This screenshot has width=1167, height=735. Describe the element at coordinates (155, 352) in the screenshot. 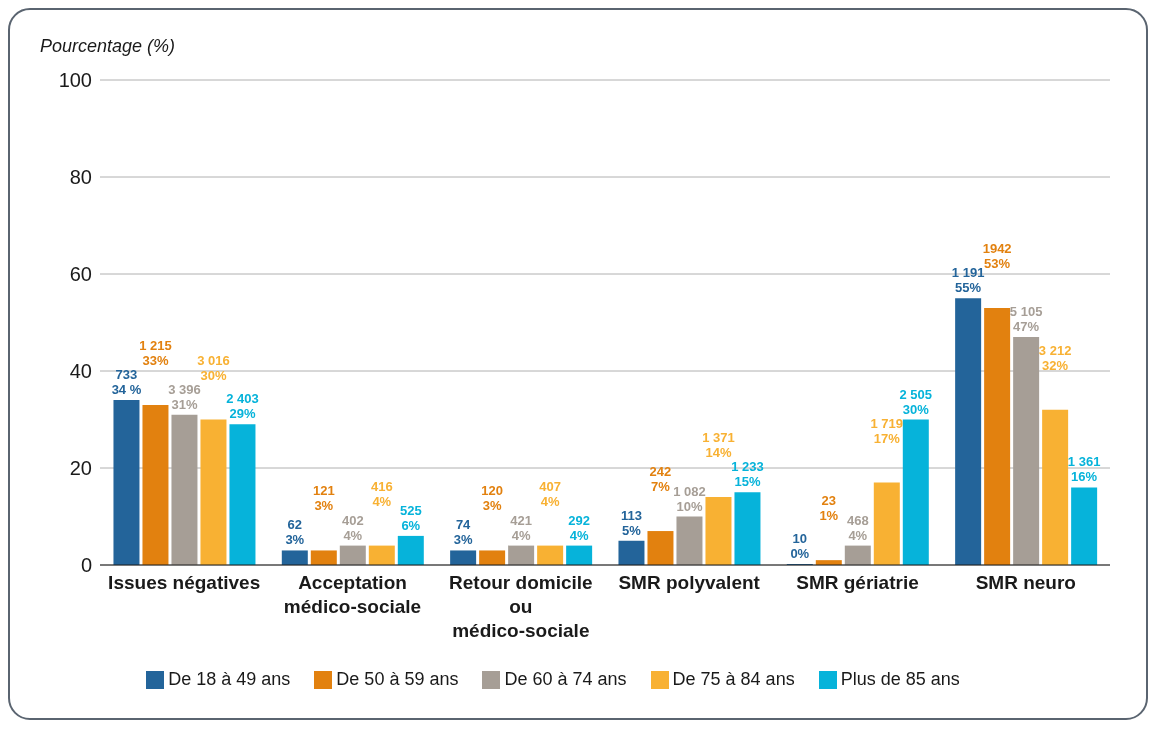

I see `data-label: 1 215 33%` at that location.